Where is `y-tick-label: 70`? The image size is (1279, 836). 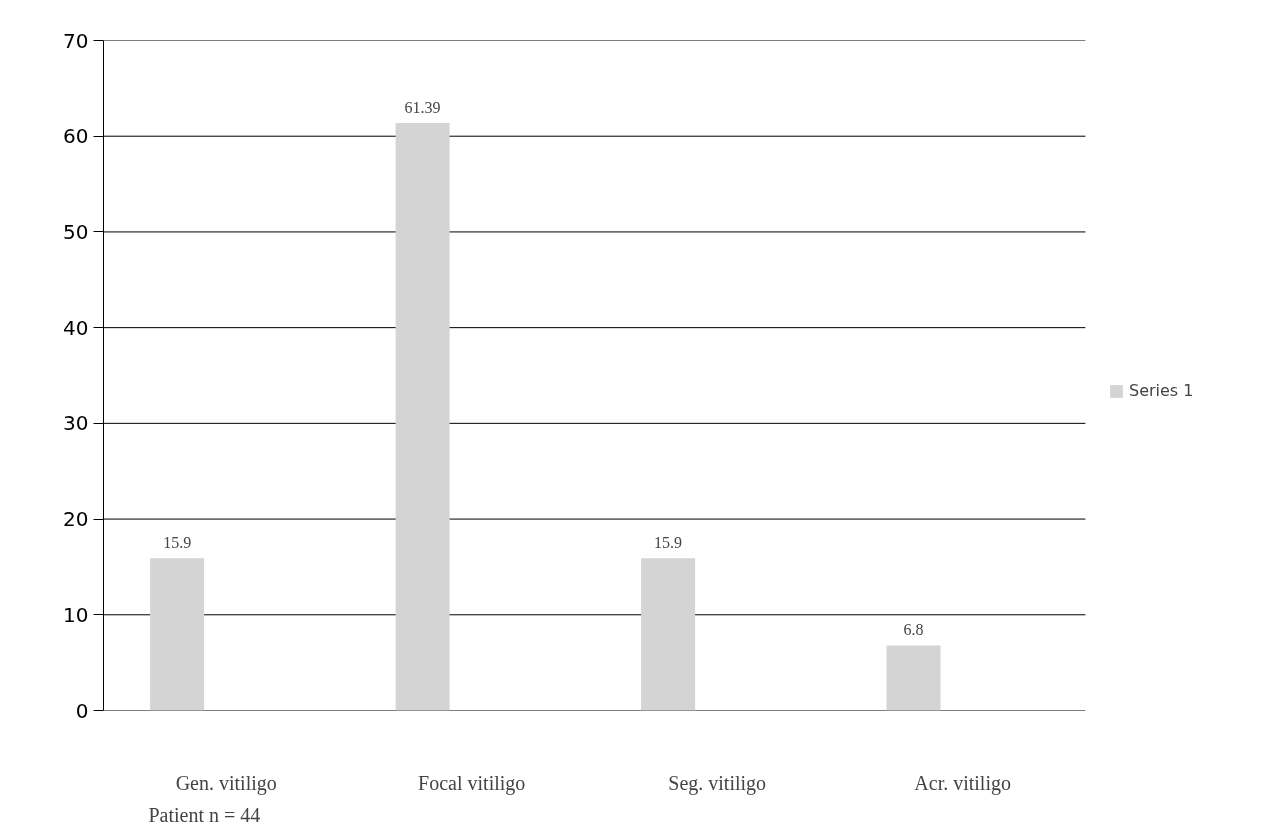
y-tick-label: 70 is located at coordinates (76, 40).